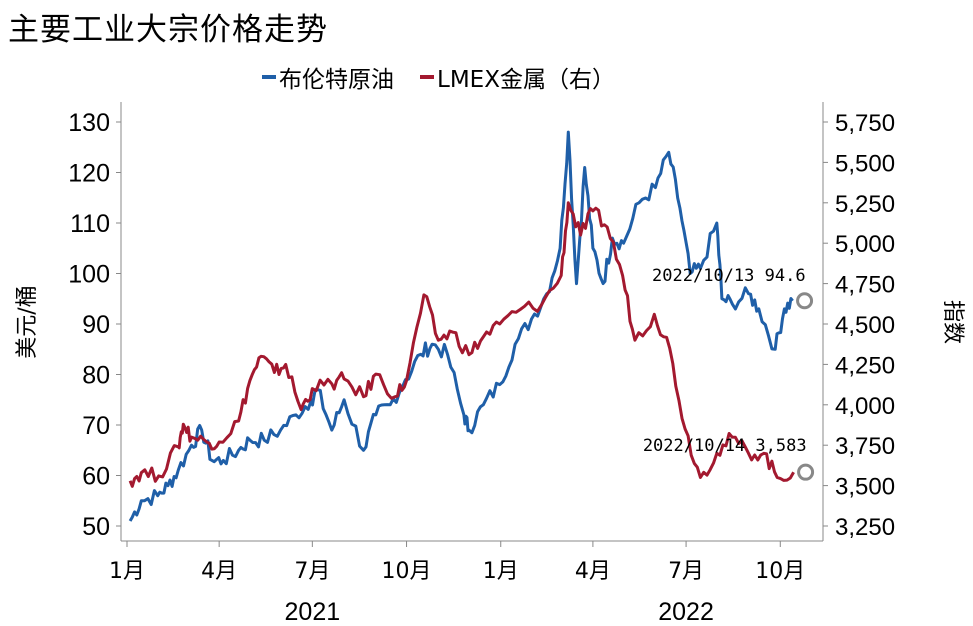 The height and width of the screenshot is (626, 973). What do you see at coordinates (168, 30) in the screenshot?
I see `chart-title: 主要工业大宗价格走势` at bounding box center [168, 30].